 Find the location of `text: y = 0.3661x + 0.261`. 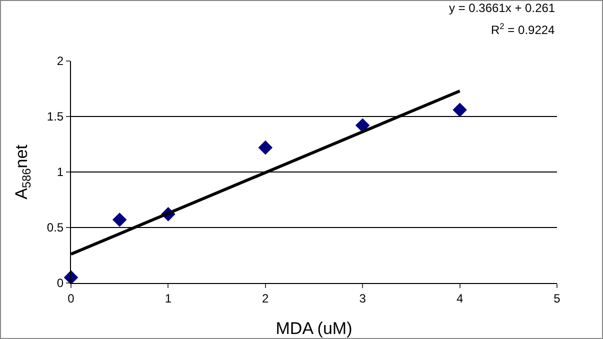

text: y = 0.3661x + 0.261 is located at coordinates (502, 8).